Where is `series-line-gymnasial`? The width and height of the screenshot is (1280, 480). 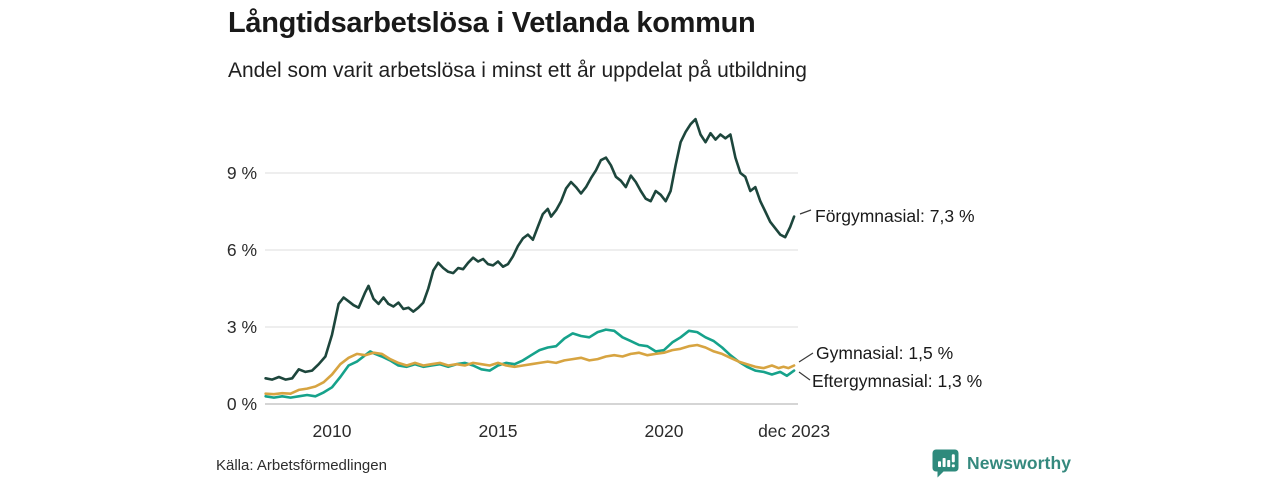 series-line-gymnasial is located at coordinates (530, 369).